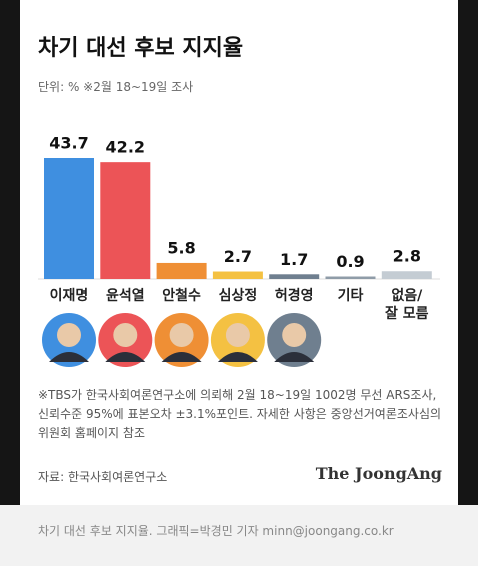  I want to click on source: 자료: 한국사회여론연구소, so click(103, 477).